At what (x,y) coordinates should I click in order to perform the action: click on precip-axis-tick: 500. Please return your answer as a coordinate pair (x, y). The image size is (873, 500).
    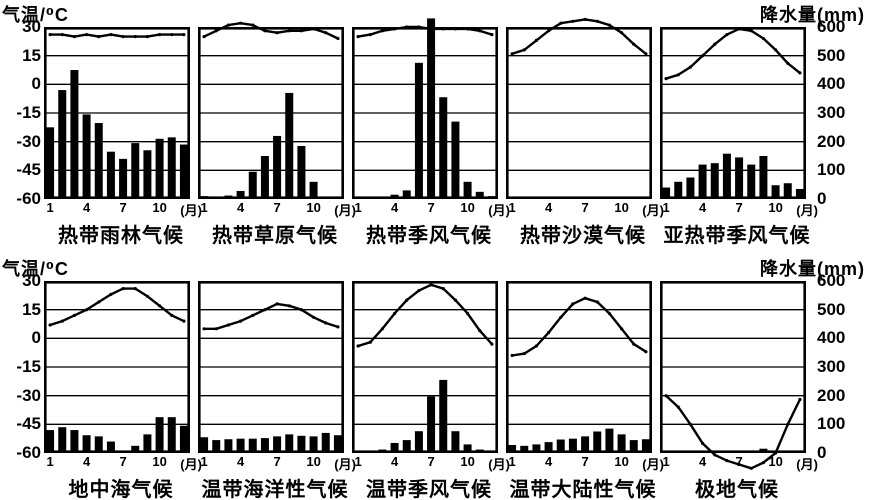
    Looking at the image, I should click on (831, 55).